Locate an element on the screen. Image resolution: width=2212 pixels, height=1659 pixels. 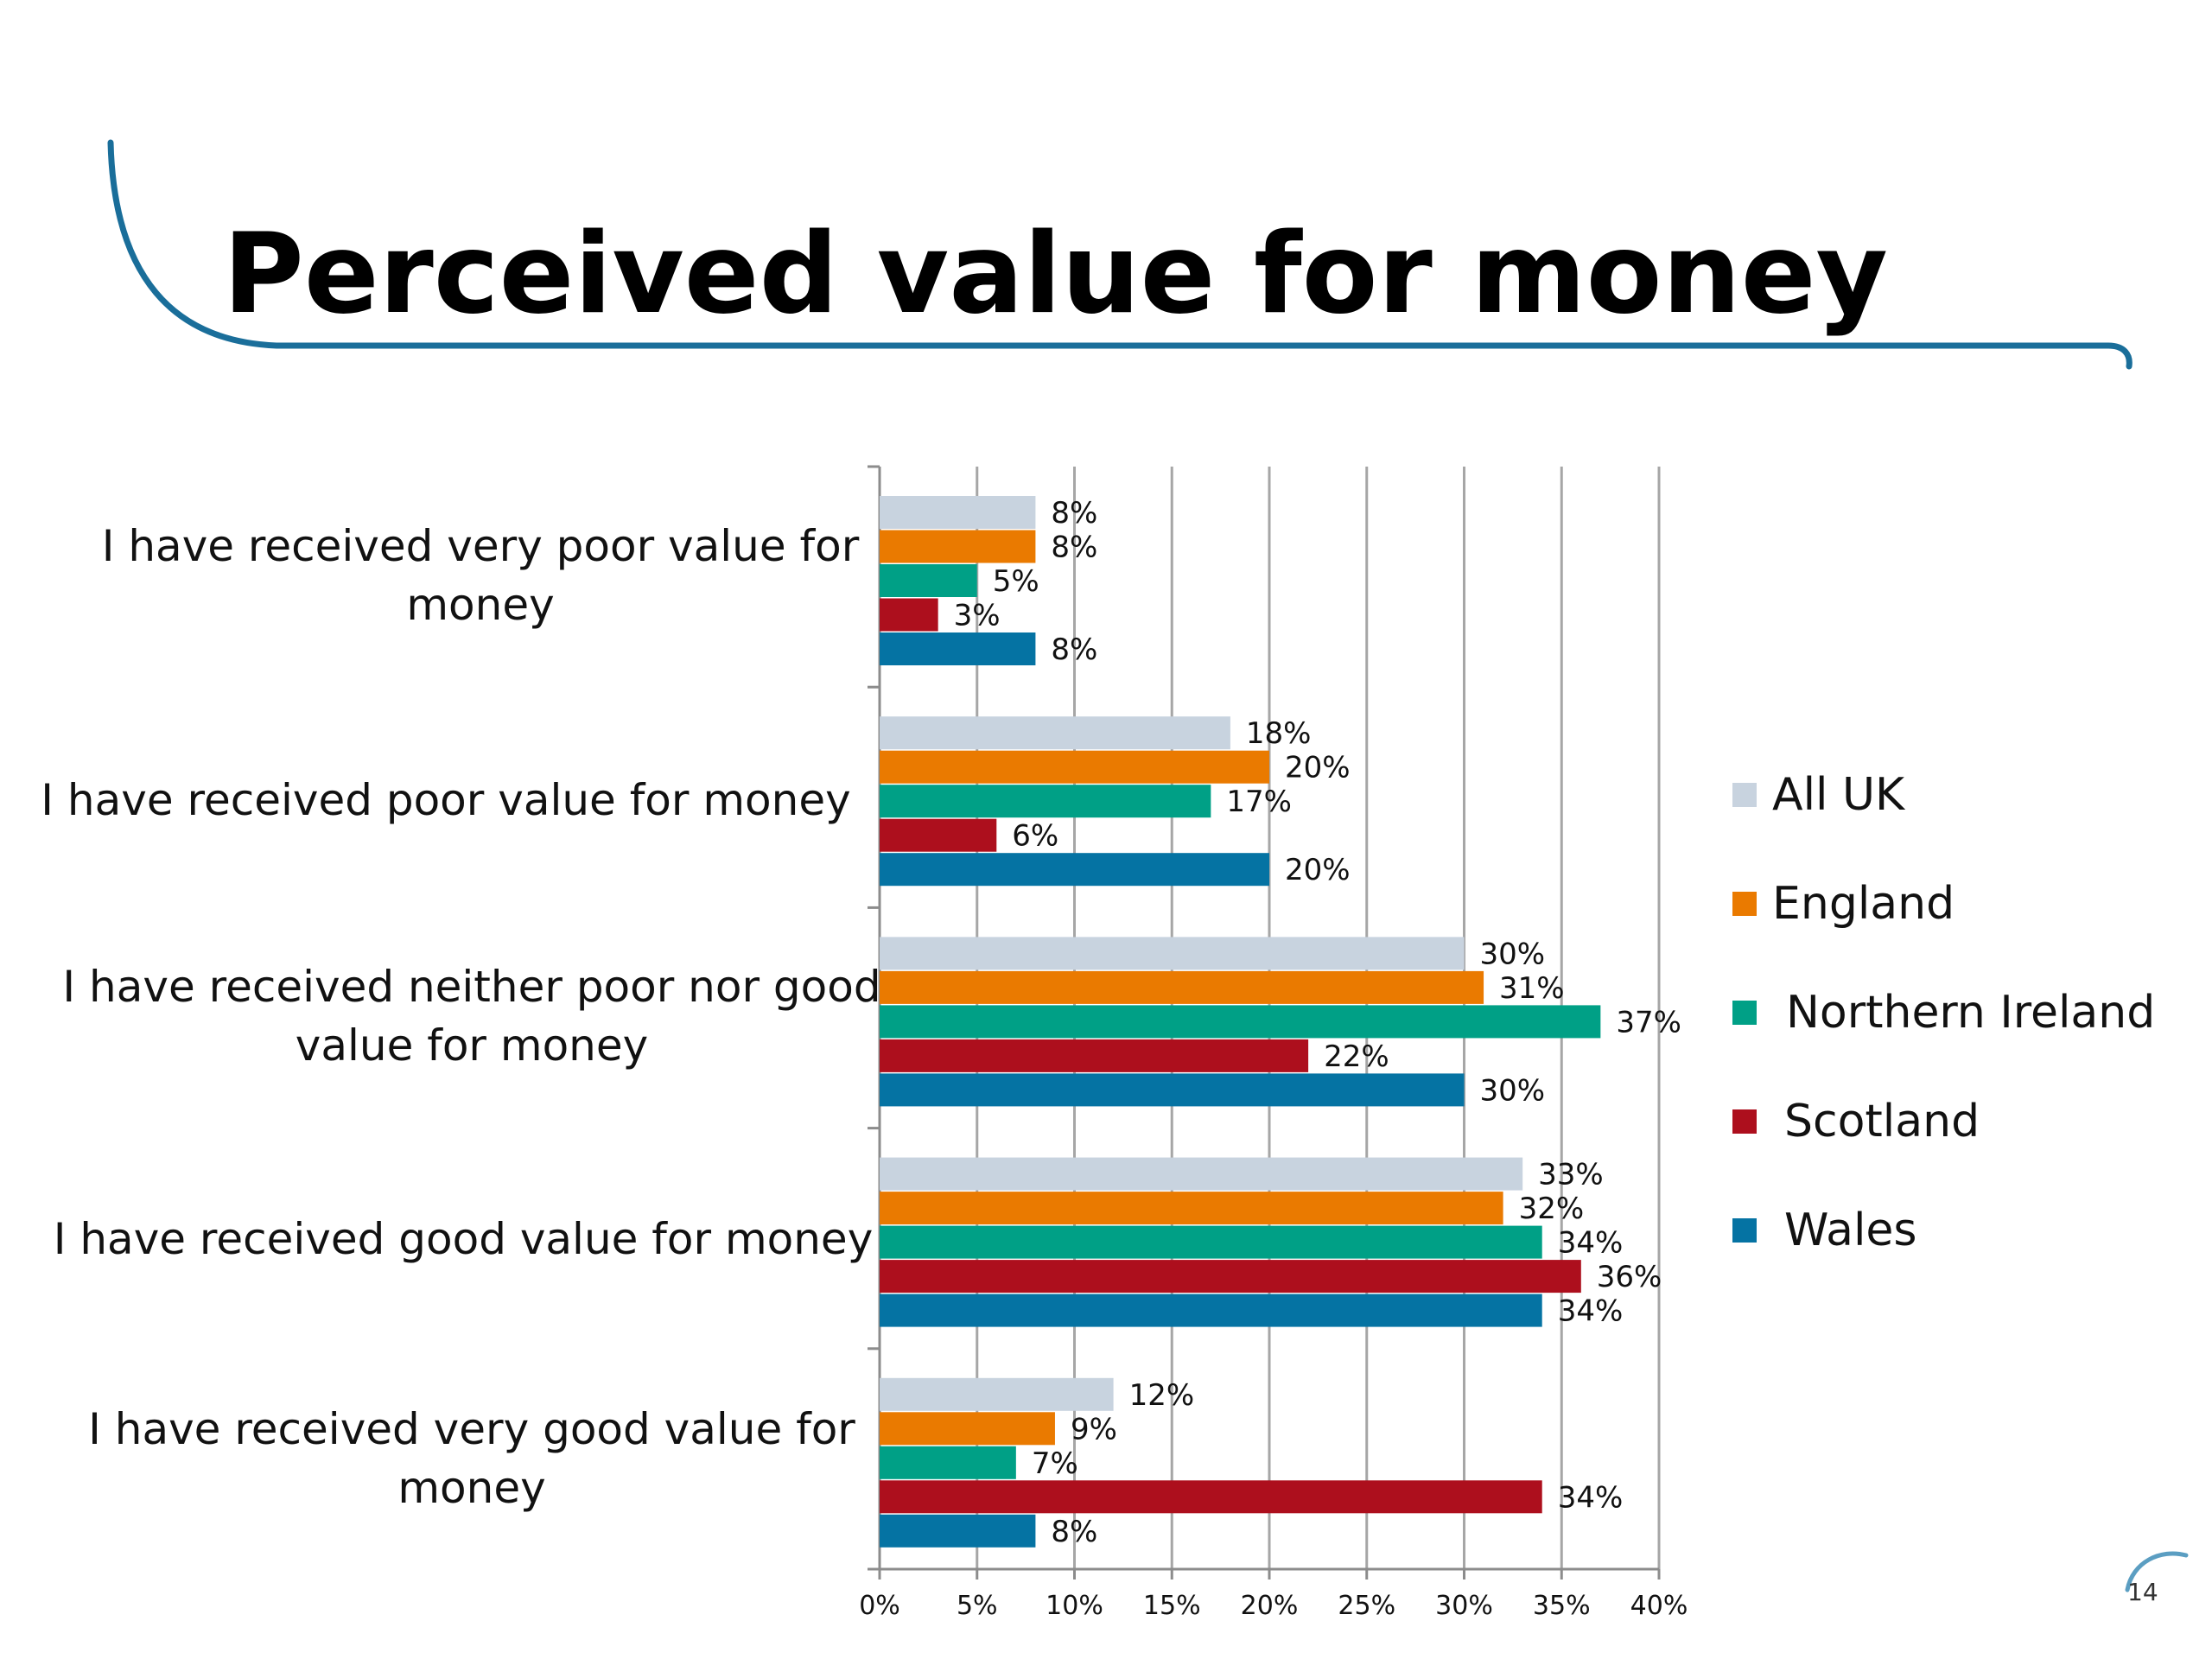
x-tick-label: 35% is located at coordinates (1562, 1606).